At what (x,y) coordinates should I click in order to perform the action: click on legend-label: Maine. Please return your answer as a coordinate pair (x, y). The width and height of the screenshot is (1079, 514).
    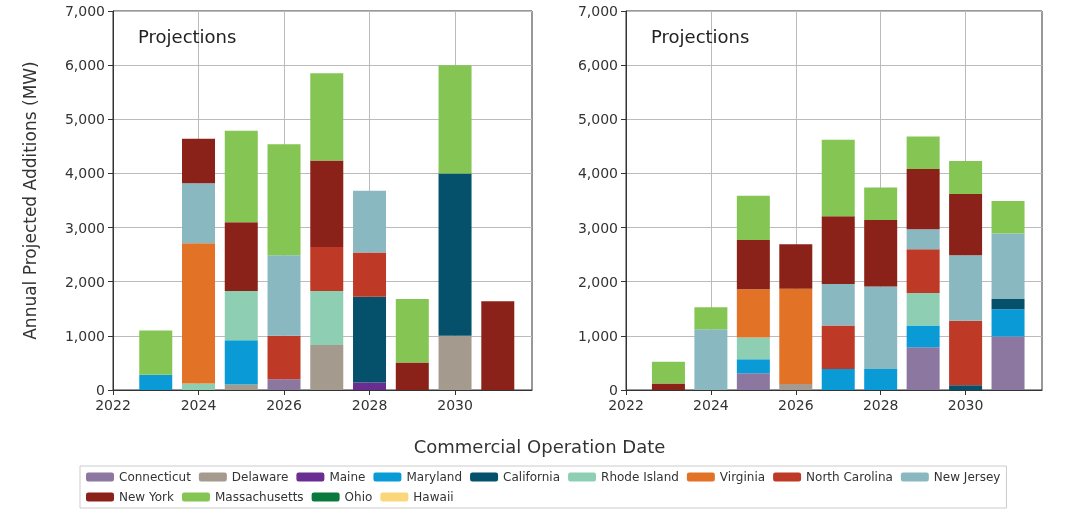
    Looking at the image, I should click on (347, 477).